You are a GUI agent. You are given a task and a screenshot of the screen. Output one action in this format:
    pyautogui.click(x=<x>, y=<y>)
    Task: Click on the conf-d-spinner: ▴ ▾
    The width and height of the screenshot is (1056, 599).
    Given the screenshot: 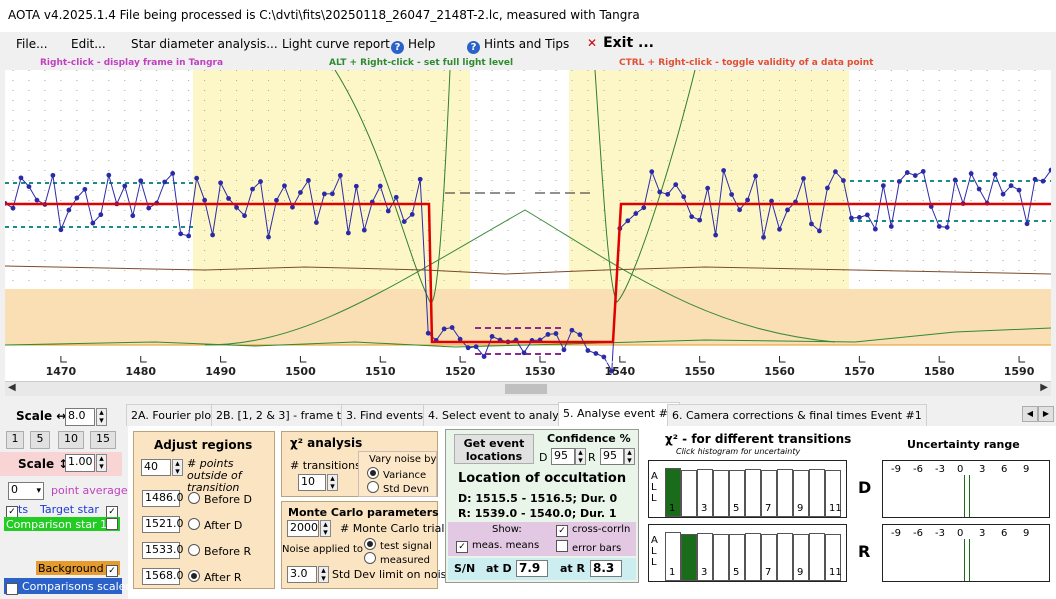 What is the action you would take?
    pyautogui.click(x=580, y=457)
    